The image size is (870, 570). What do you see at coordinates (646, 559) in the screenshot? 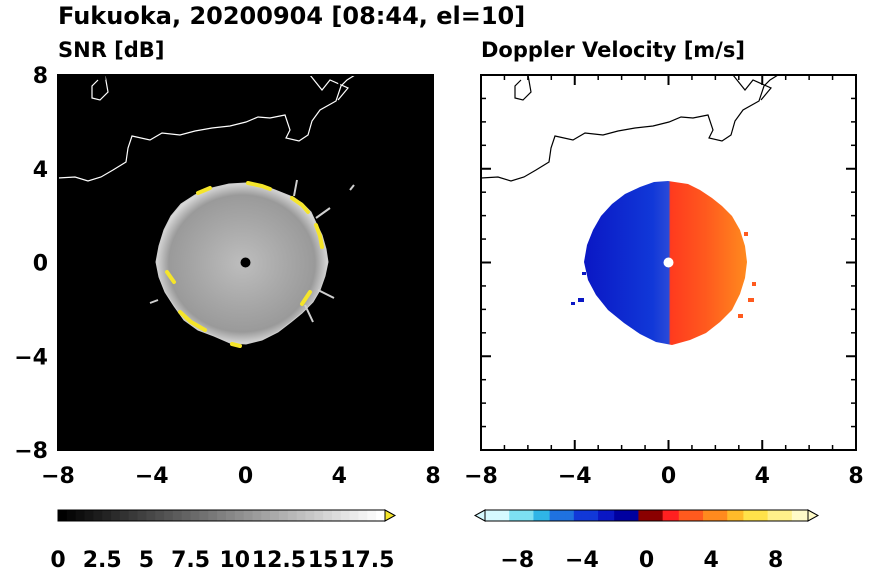
I see `doppler-colorbar-tick-label: 0` at bounding box center [646, 559].